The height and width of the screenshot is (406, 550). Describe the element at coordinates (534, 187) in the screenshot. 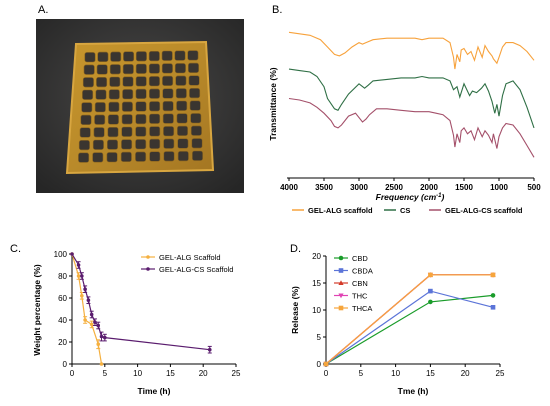

I see `ftir-x-tick-label: 500` at that location.